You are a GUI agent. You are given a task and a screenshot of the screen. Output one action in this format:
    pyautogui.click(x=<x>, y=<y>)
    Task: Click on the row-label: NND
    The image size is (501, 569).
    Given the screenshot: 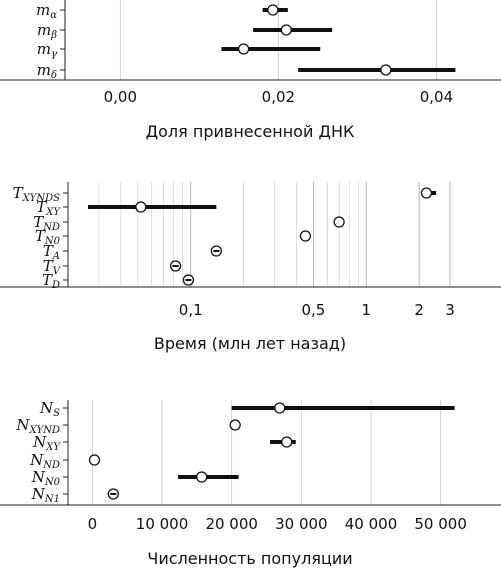 What is the action you would take?
    pyautogui.click(x=44, y=461)
    